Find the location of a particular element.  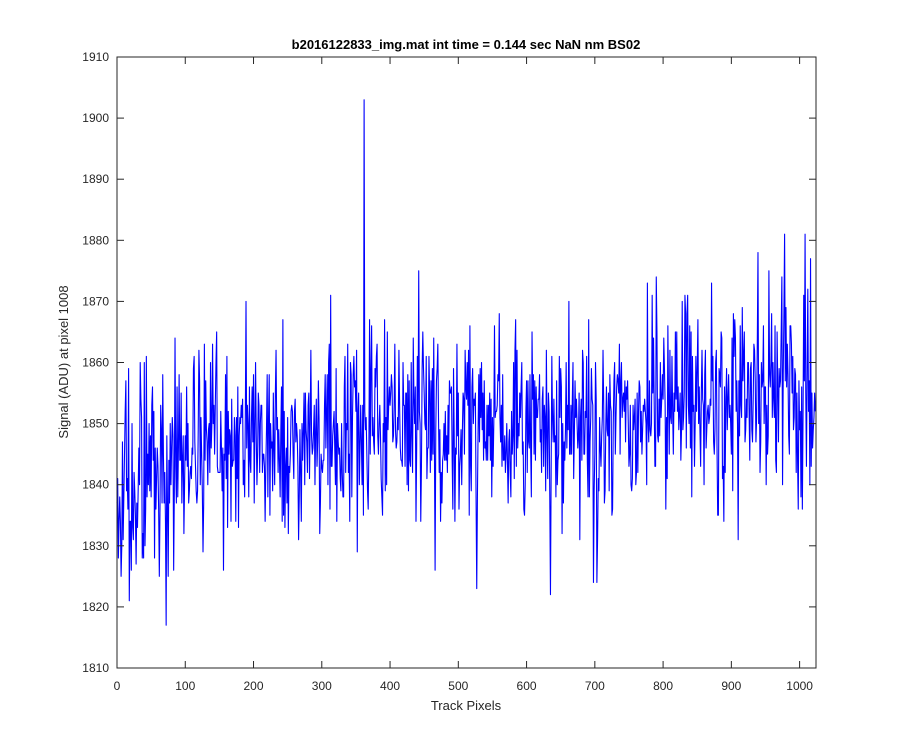

y-tick-label: 1830 is located at coordinates (95, 546).